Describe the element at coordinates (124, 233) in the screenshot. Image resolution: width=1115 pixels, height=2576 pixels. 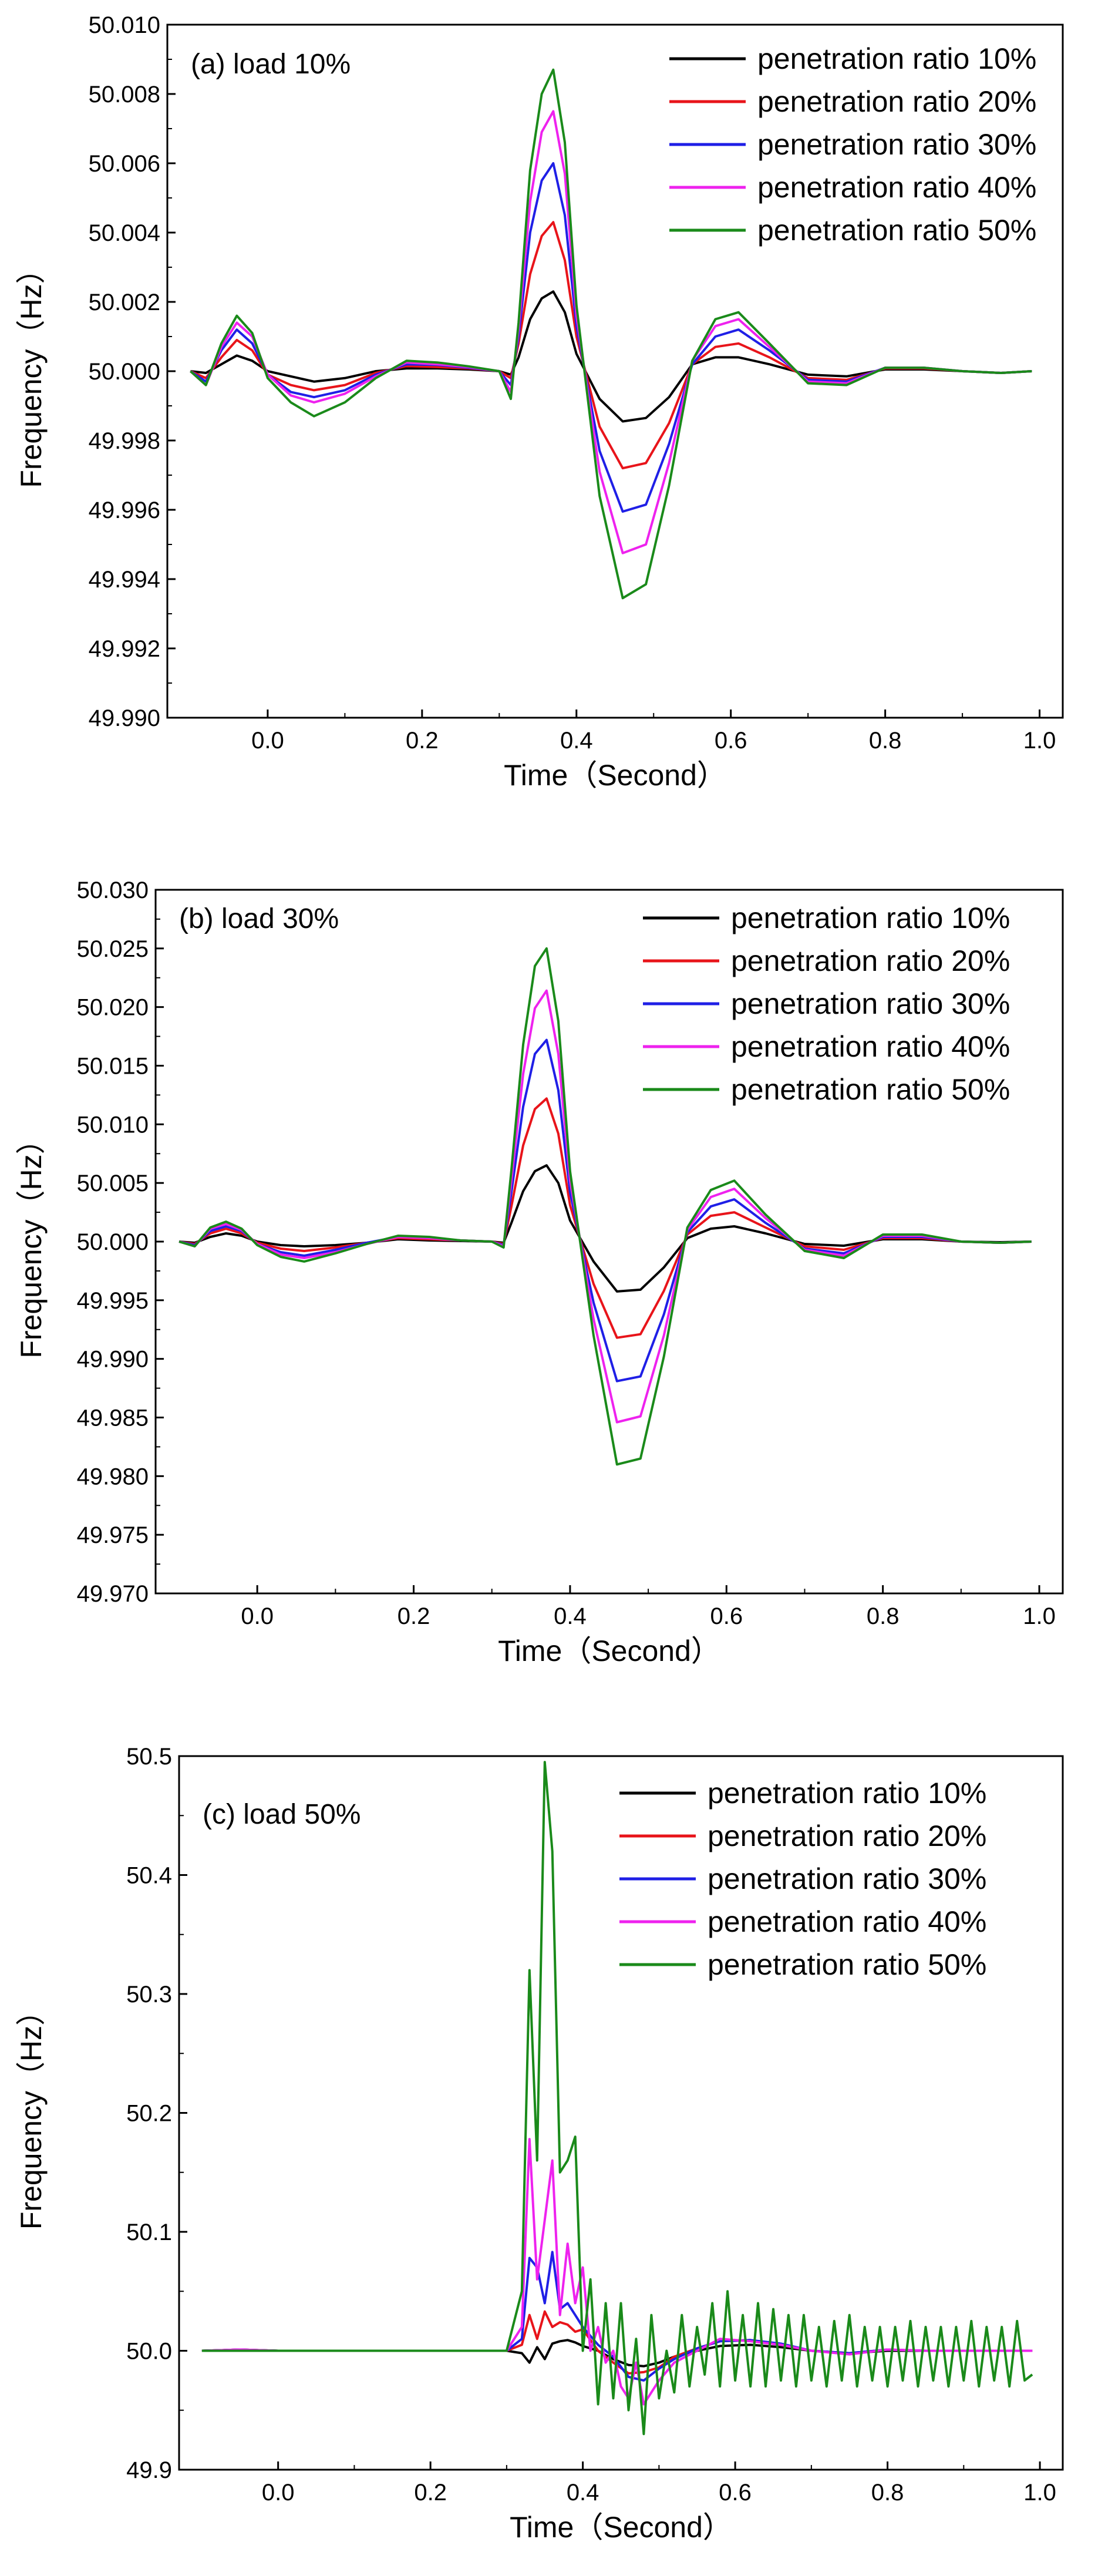
I see `y-tick-label: 50.004` at that location.